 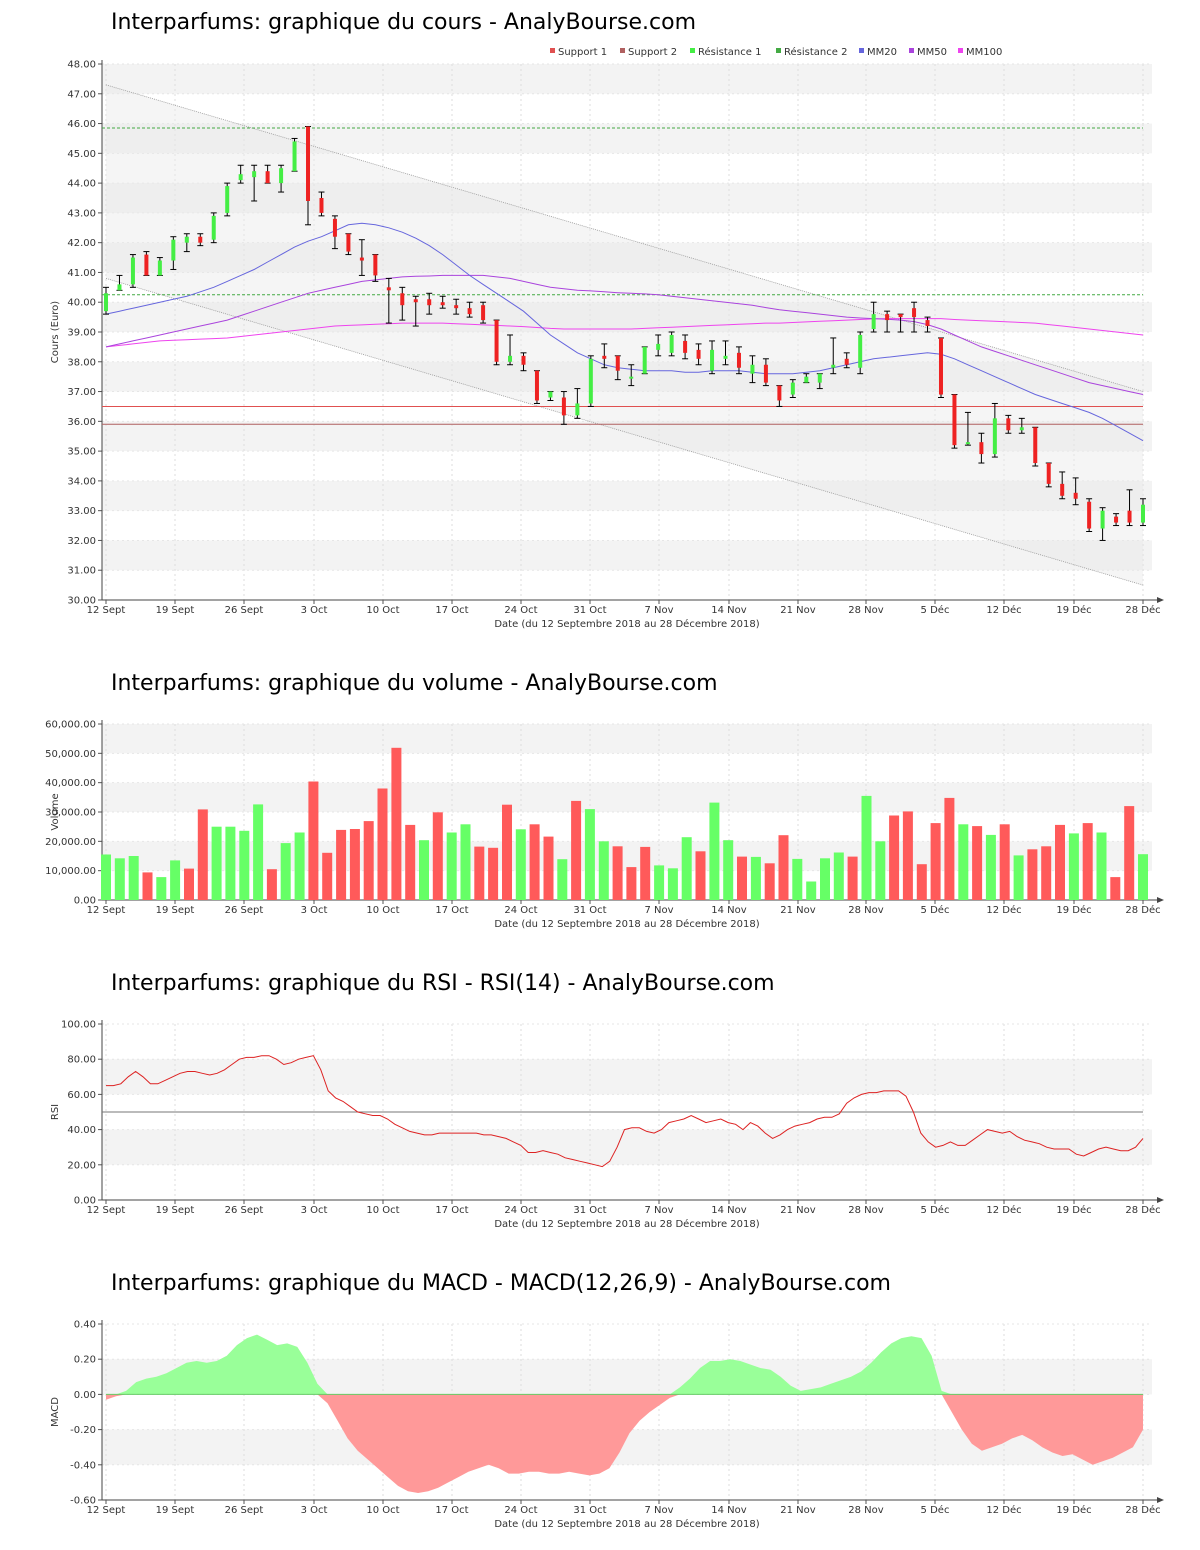 I want to click on y-tick-label: 20.00, so click(x=81, y=1165).